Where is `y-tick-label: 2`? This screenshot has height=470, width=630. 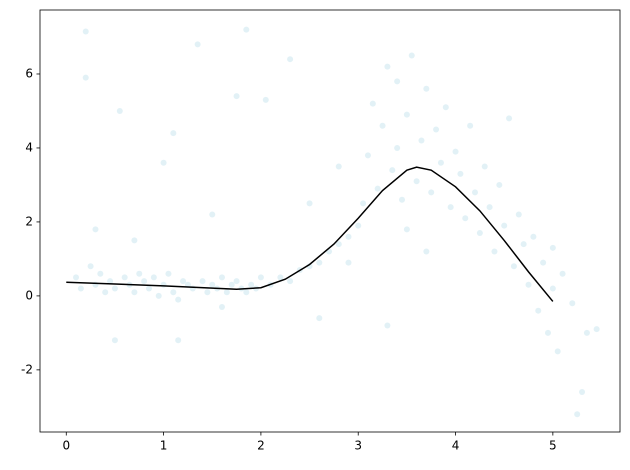 y-tick-label: 2 is located at coordinates (29, 221).